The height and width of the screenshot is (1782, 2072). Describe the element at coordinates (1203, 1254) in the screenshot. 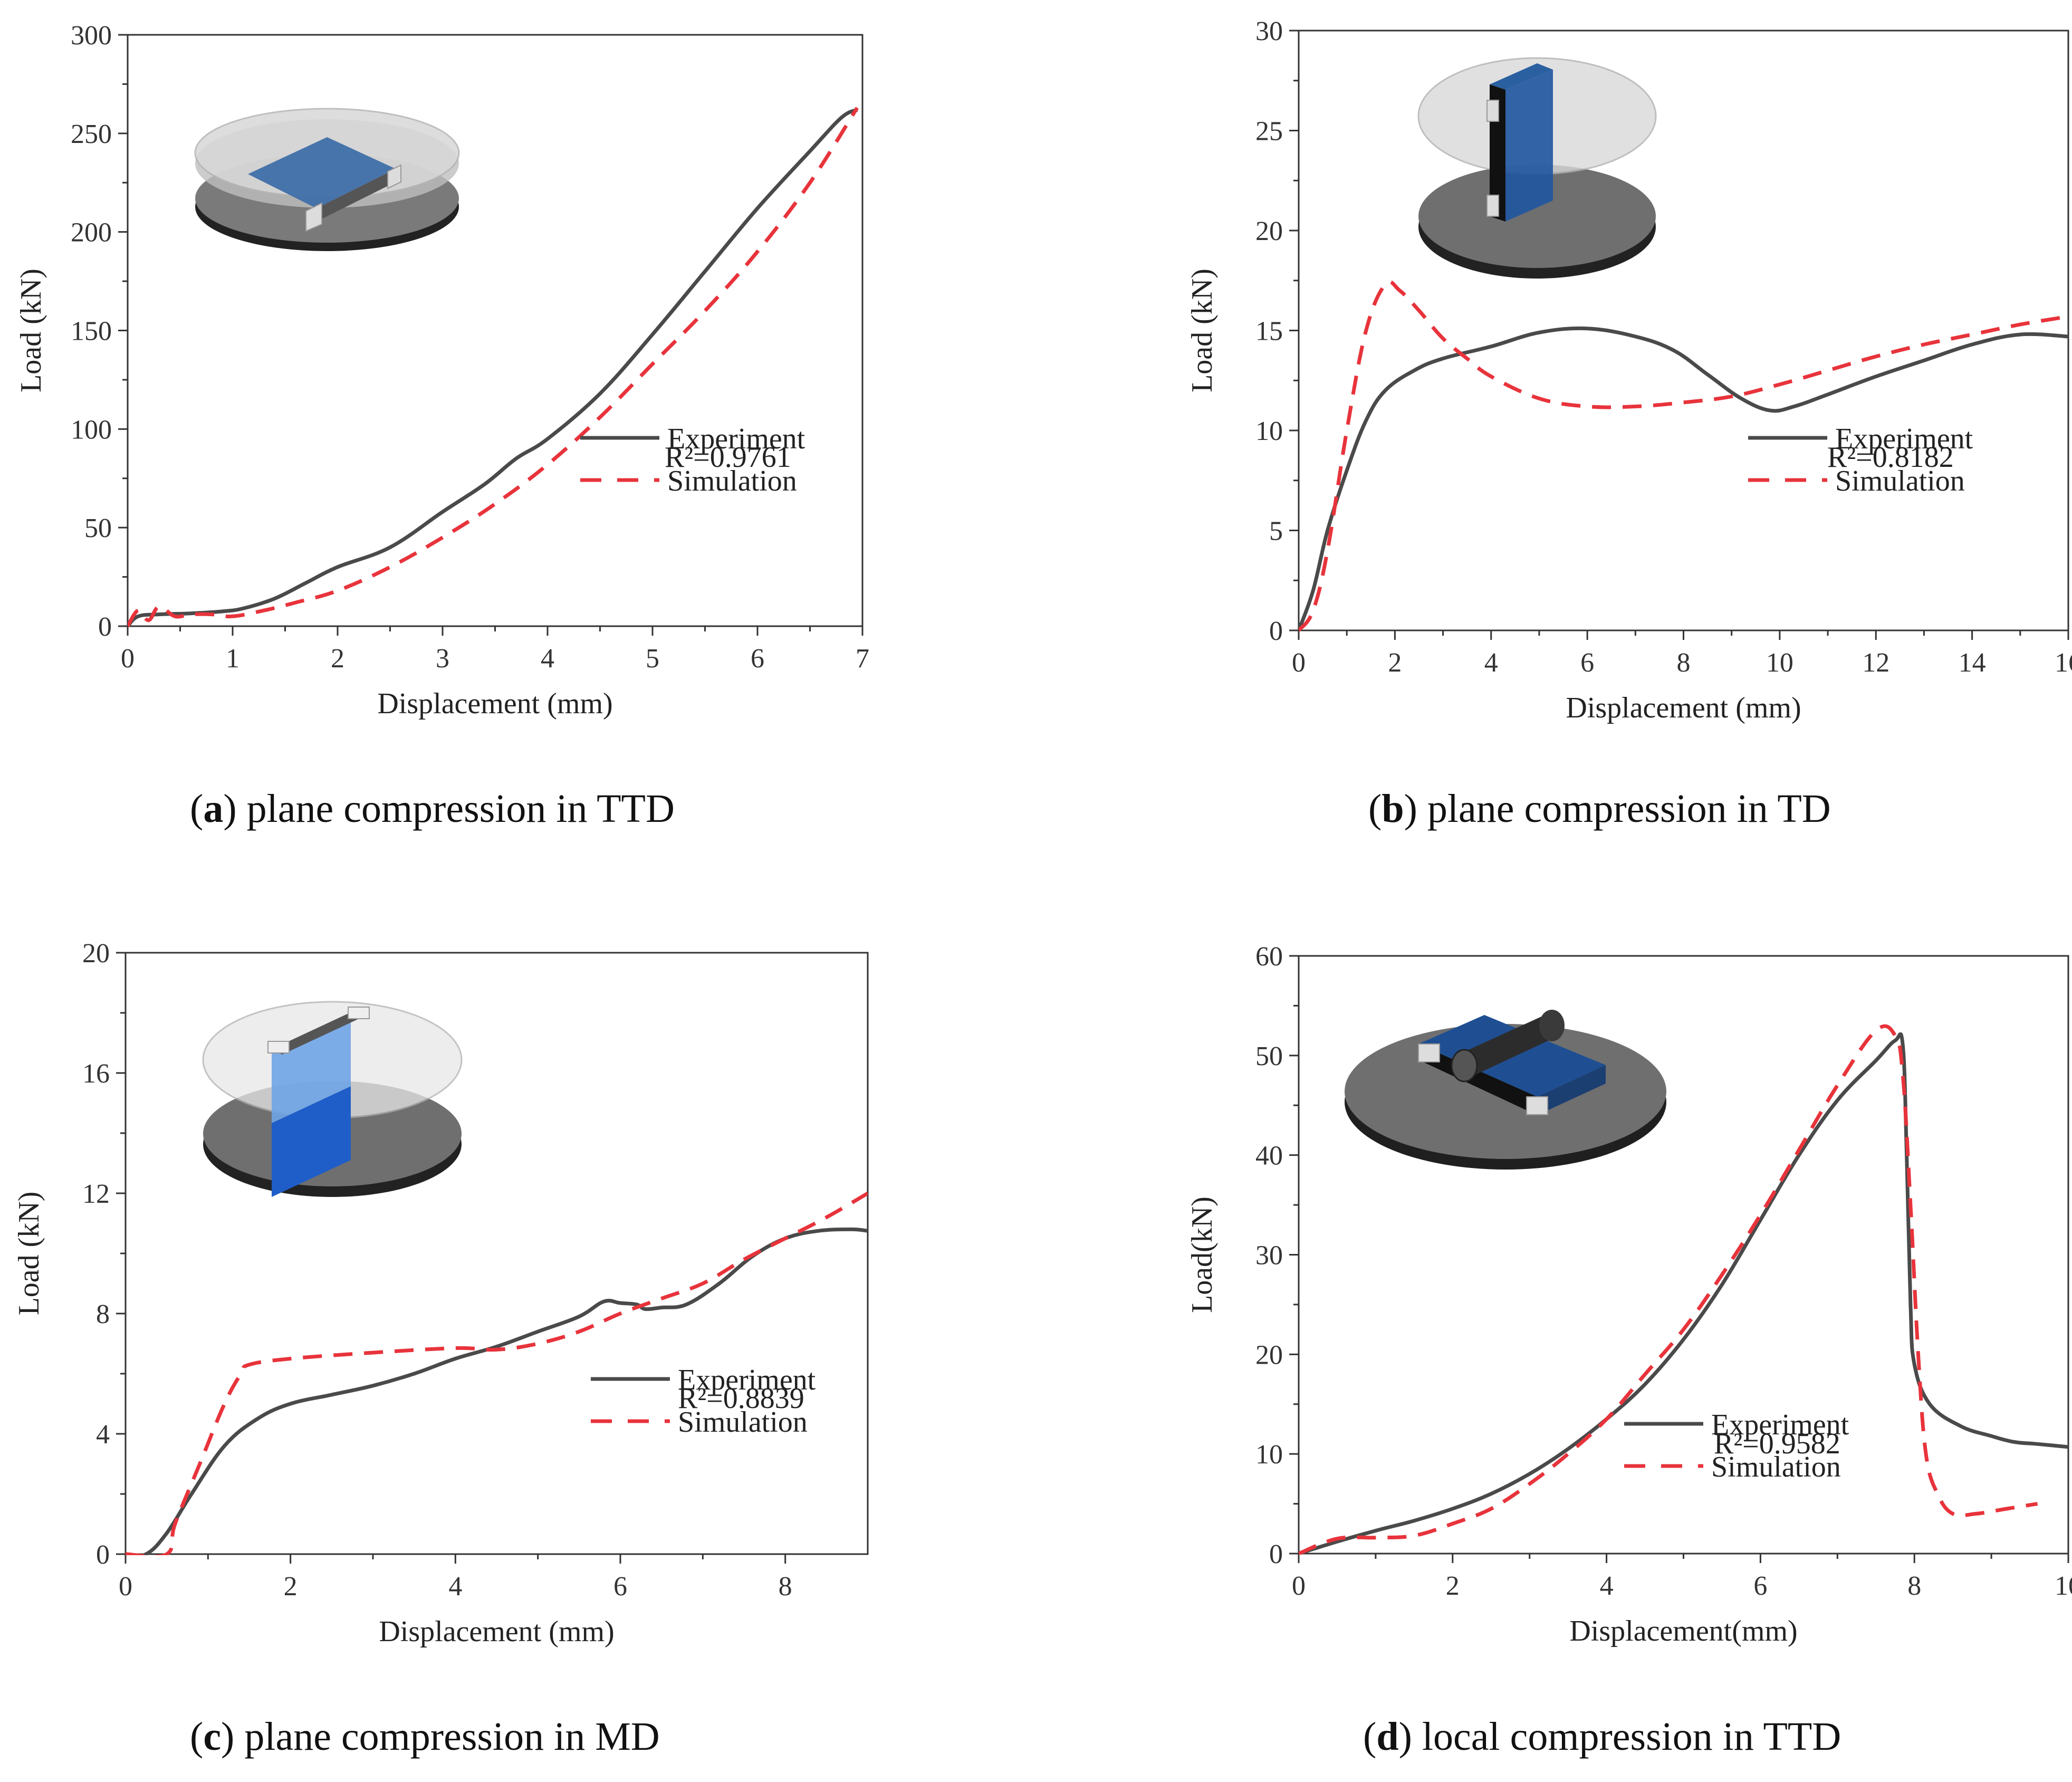

I see `y-axis-label: Load(kN)` at that location.